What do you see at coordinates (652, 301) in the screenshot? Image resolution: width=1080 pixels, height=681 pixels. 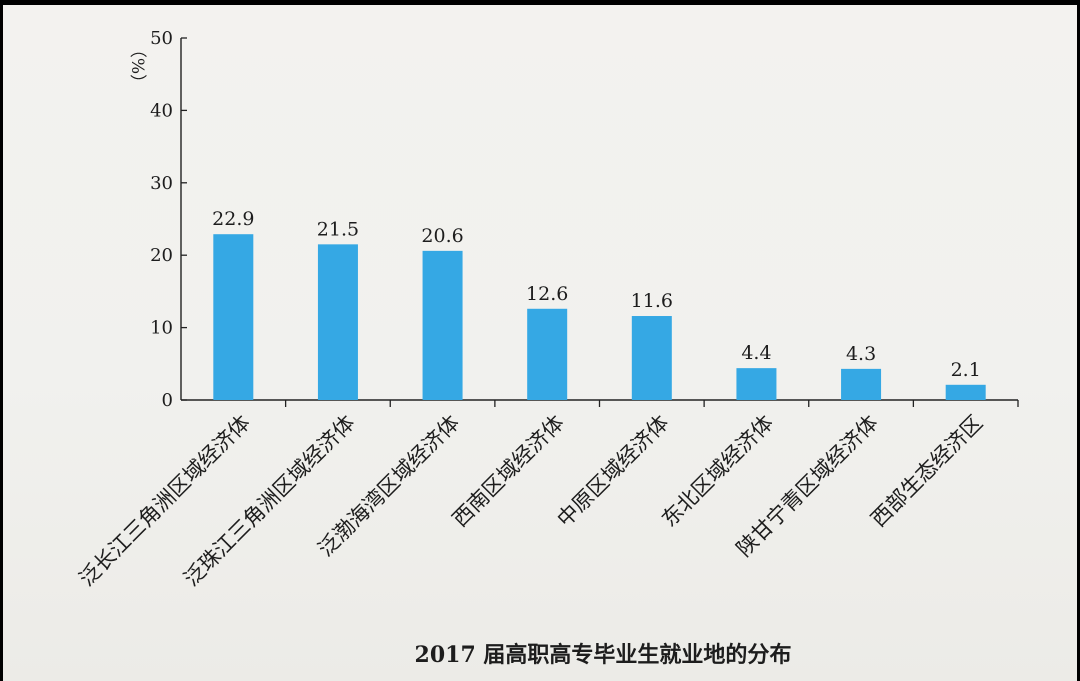 I see `bar-value-label: 11.6` at bounding box center [652, 301].